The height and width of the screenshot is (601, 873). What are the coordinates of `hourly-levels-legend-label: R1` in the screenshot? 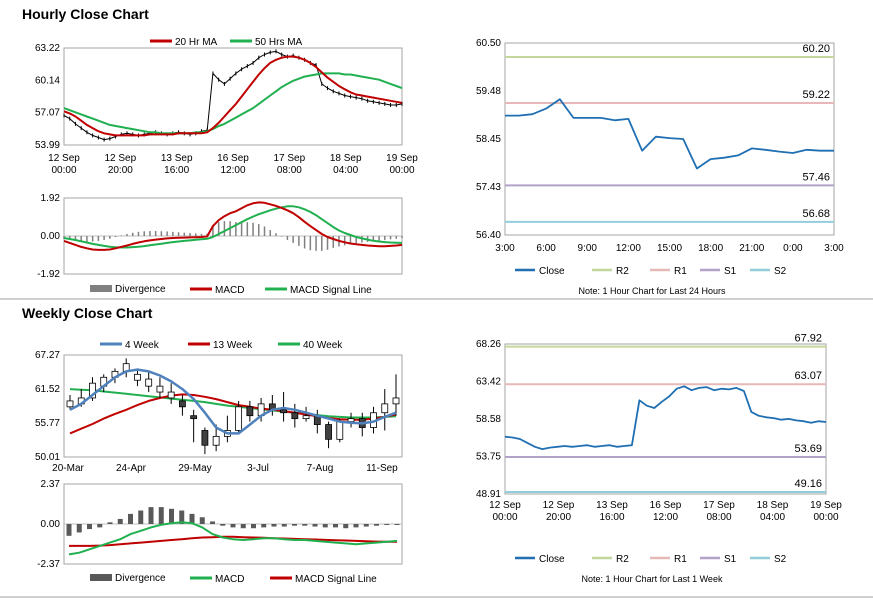 It's located at (680, 271).